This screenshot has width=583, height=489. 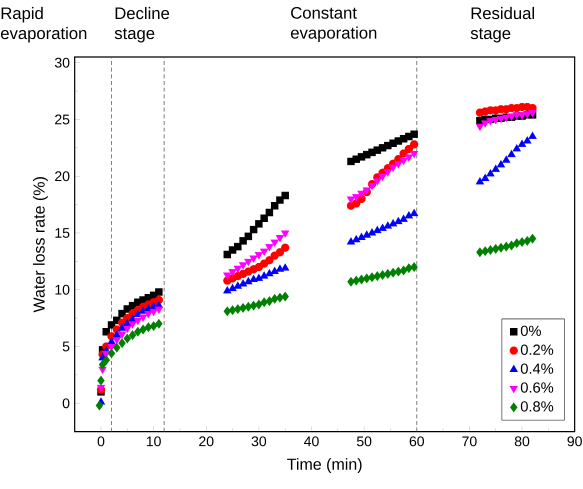 What do you see at coordinates (537, 349) in the screenshot?
I see `legend-label: 0.2%` at bounding box center [537, 349].